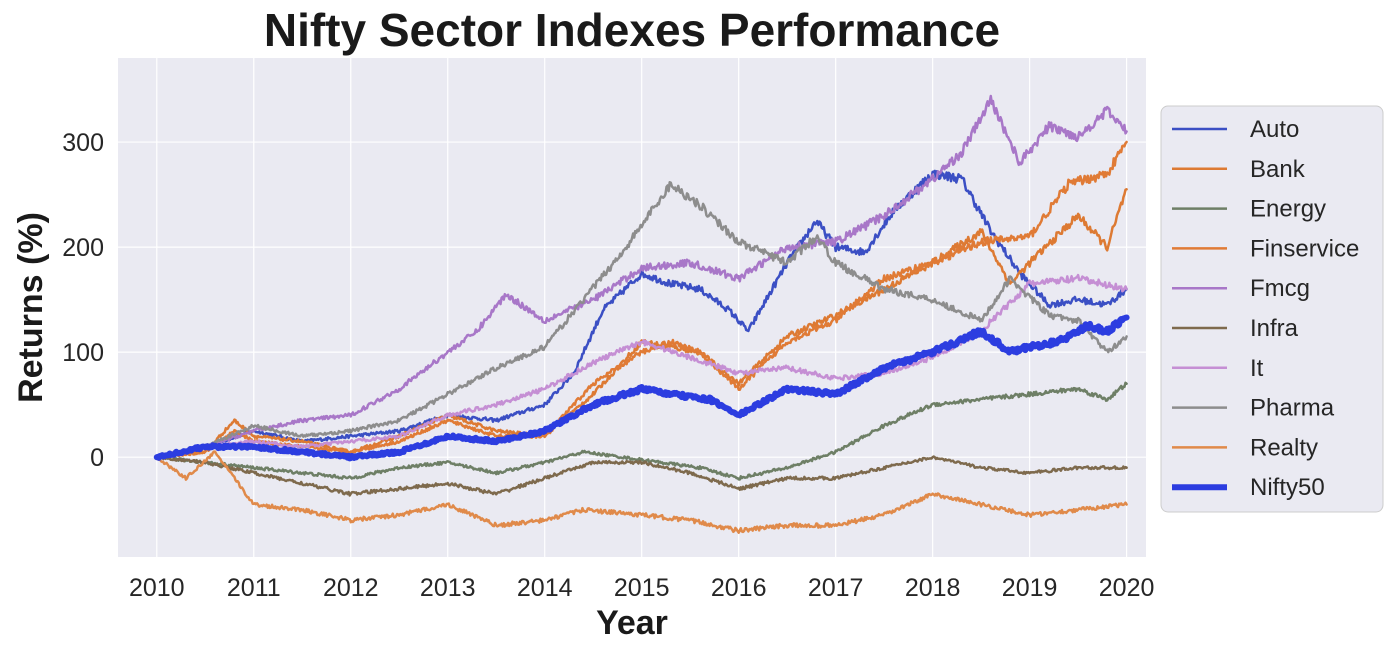 The height and width of the screenshot is (659, 1400). I want to click on series-line-realty, so click(641, 492).